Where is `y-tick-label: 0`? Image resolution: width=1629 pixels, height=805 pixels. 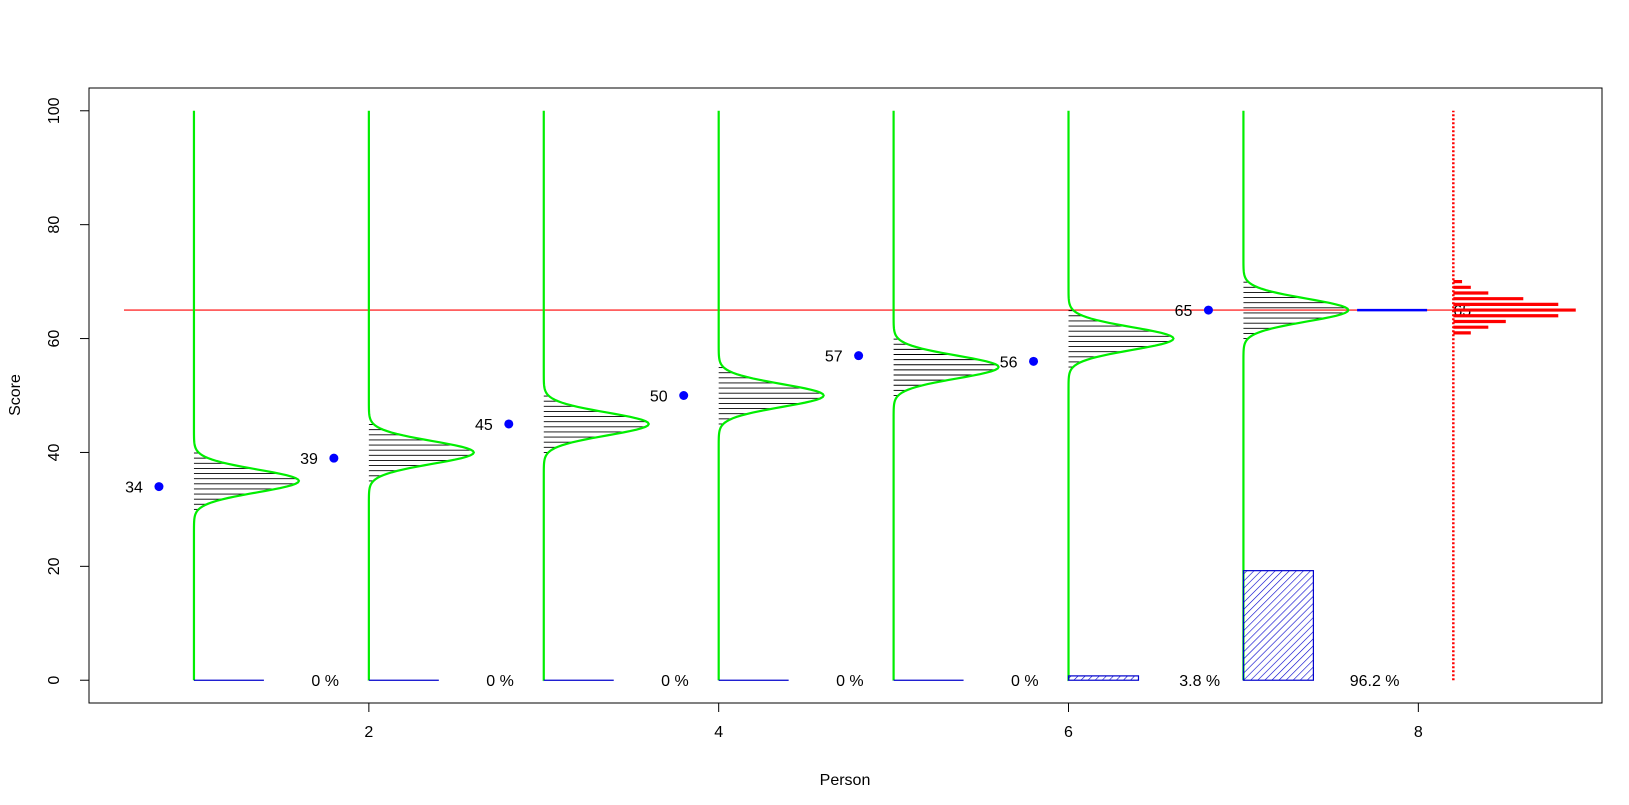
y-tick-label: 0 is located at coordinates (54, 680).